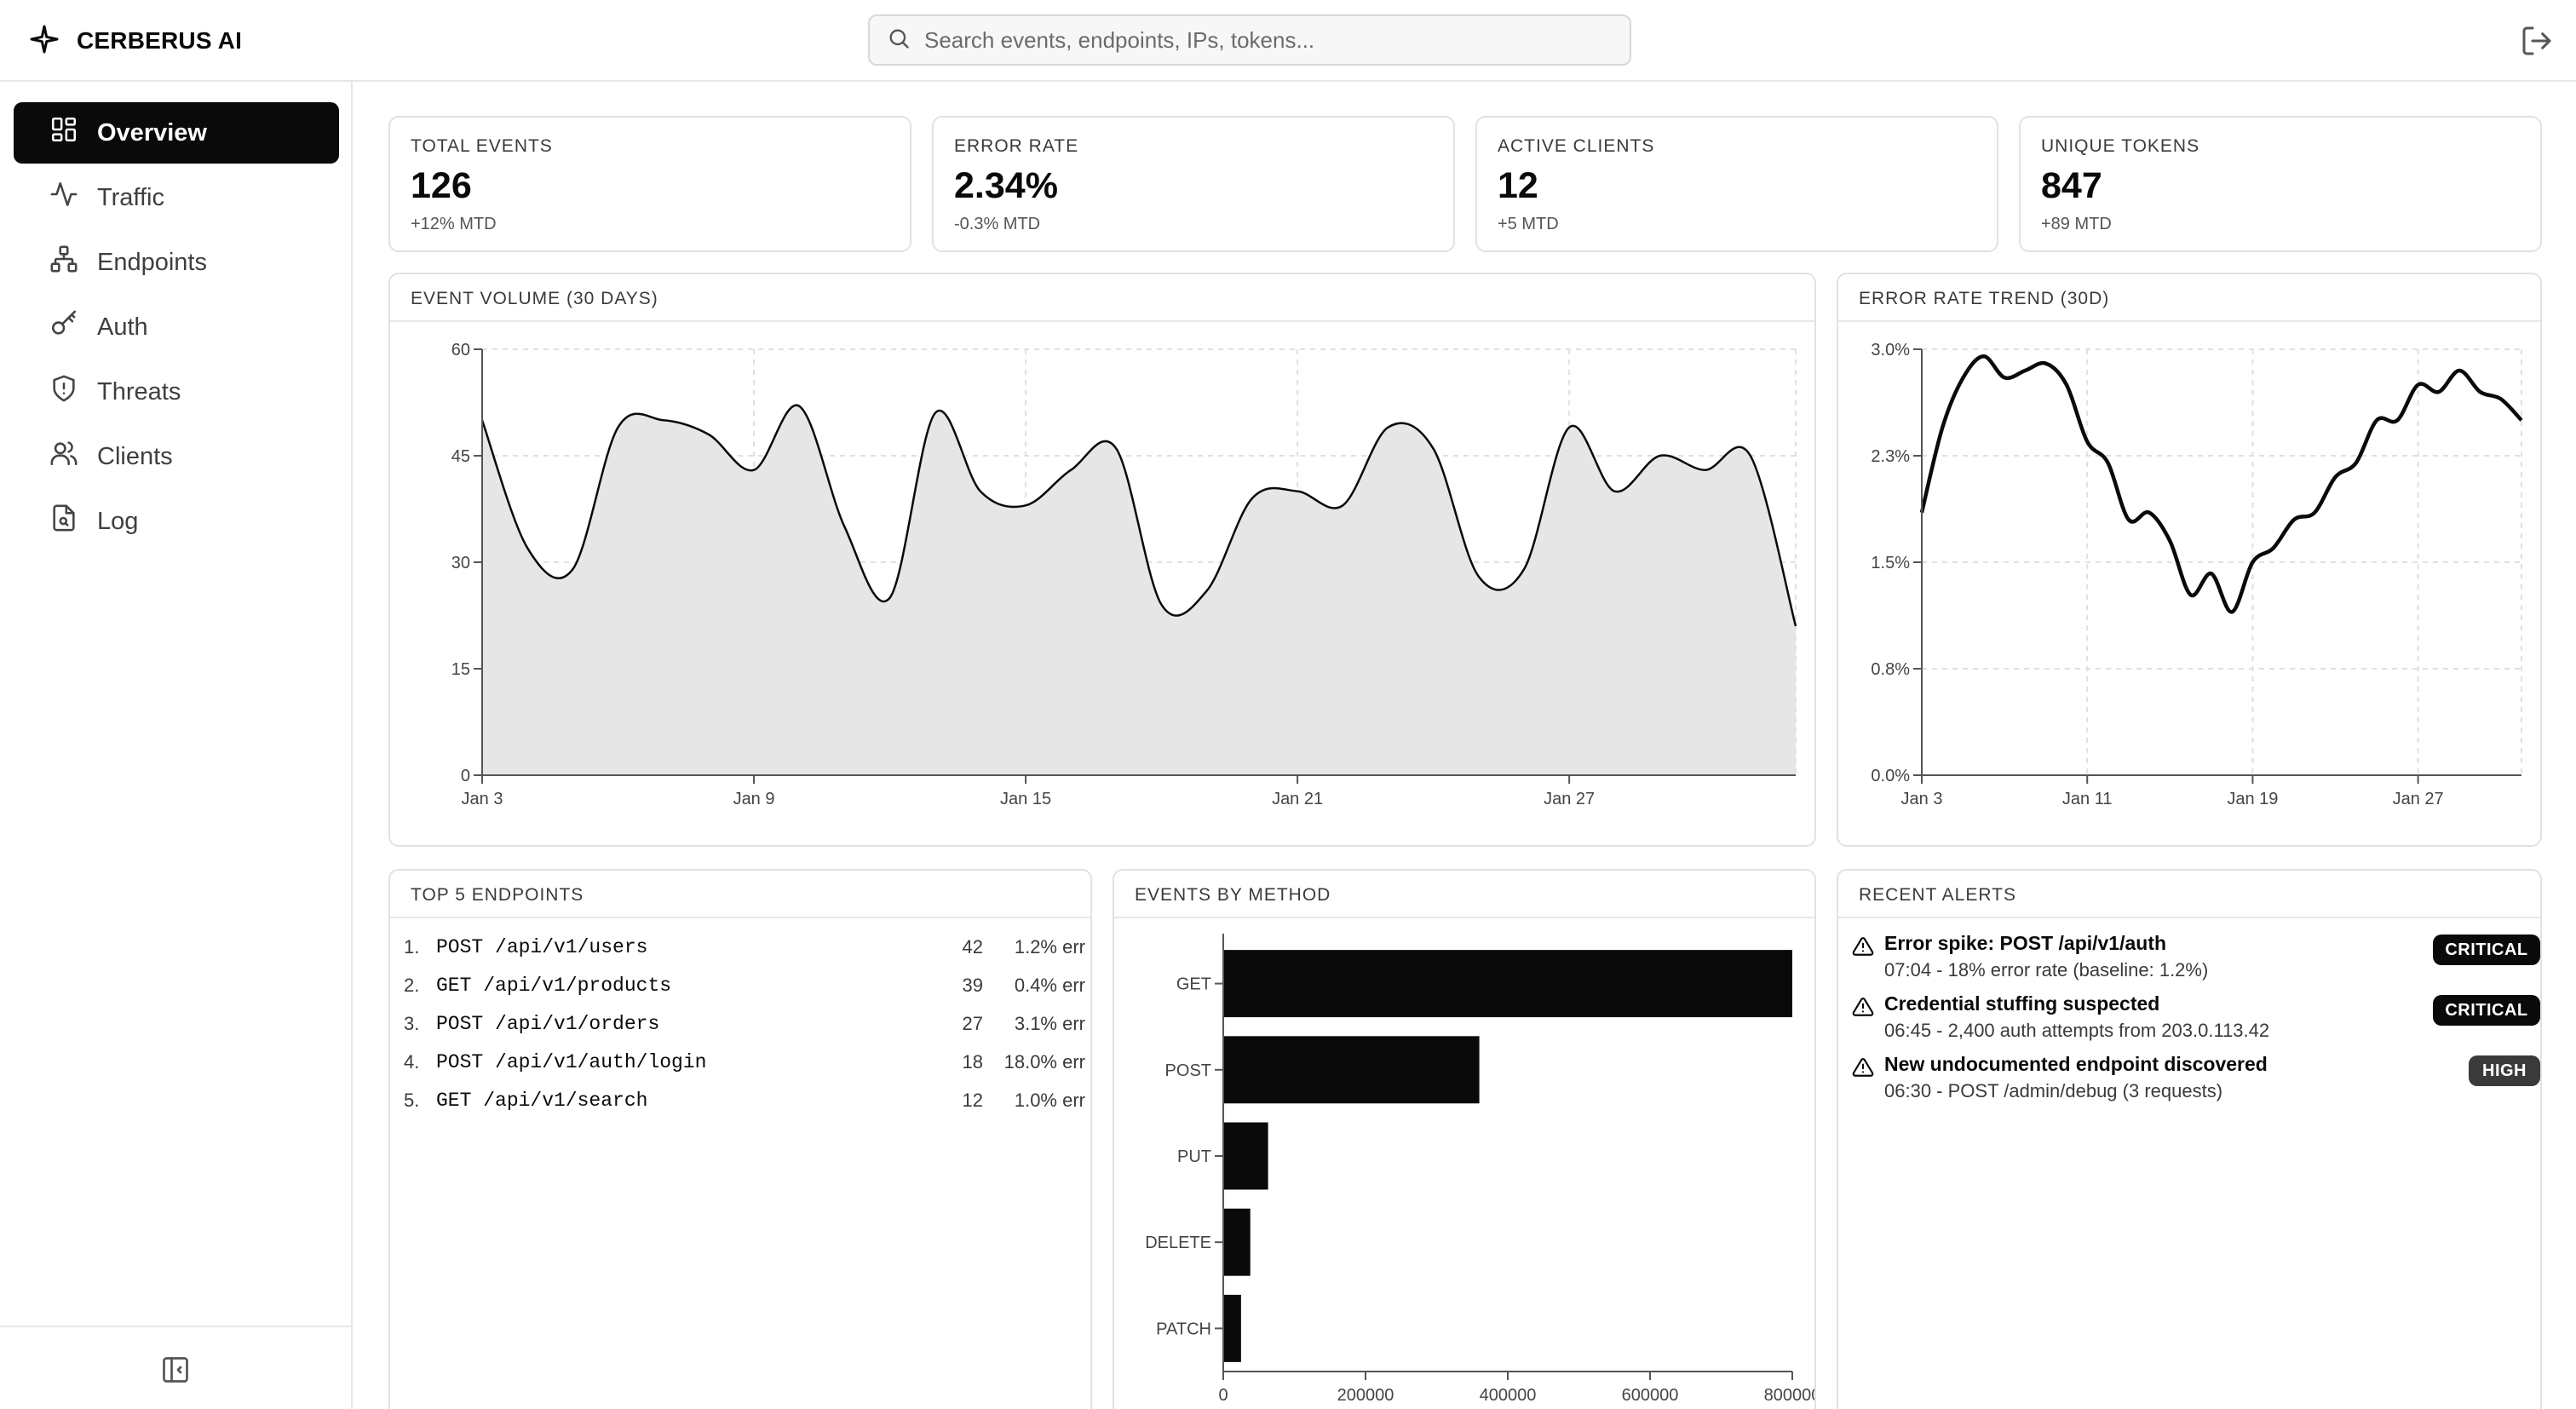  Describe the element at coordinates (123, 327) in the screenshot. I see `sidebar-item-label: Auth` at that location.